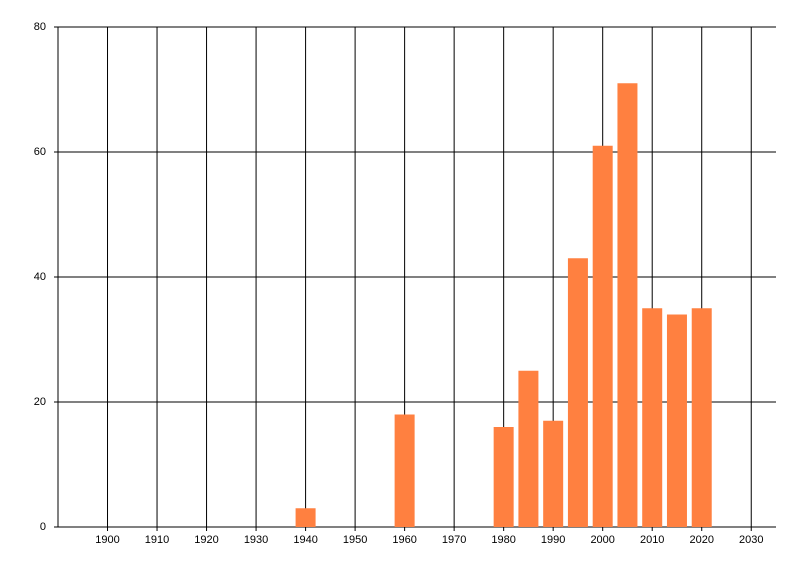 This screenshot has width=800, height=576. Describe the element at coordinates (355, 540) in the screenshot. I see `x-tick-label: 1950` at that location.